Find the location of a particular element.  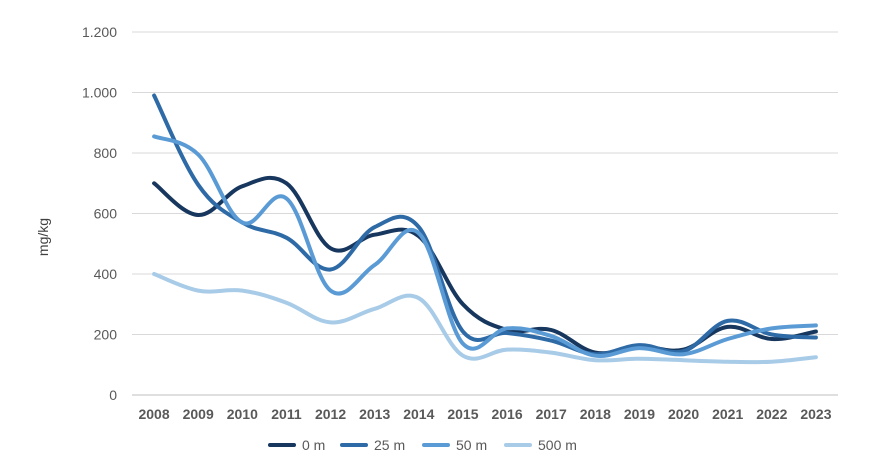

y-tick-label: 0 is located at coordinates (113, 395).